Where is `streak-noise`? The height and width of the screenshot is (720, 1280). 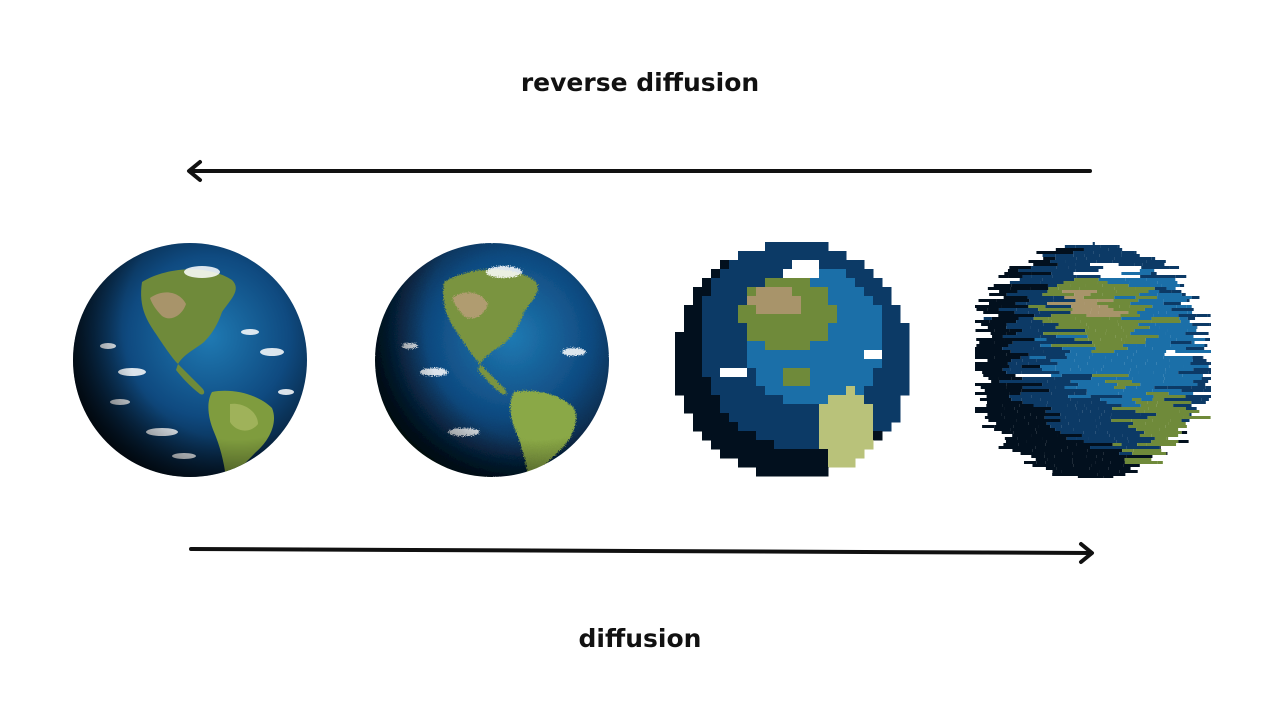
streak-noise is located at coordinates (1093, 360).